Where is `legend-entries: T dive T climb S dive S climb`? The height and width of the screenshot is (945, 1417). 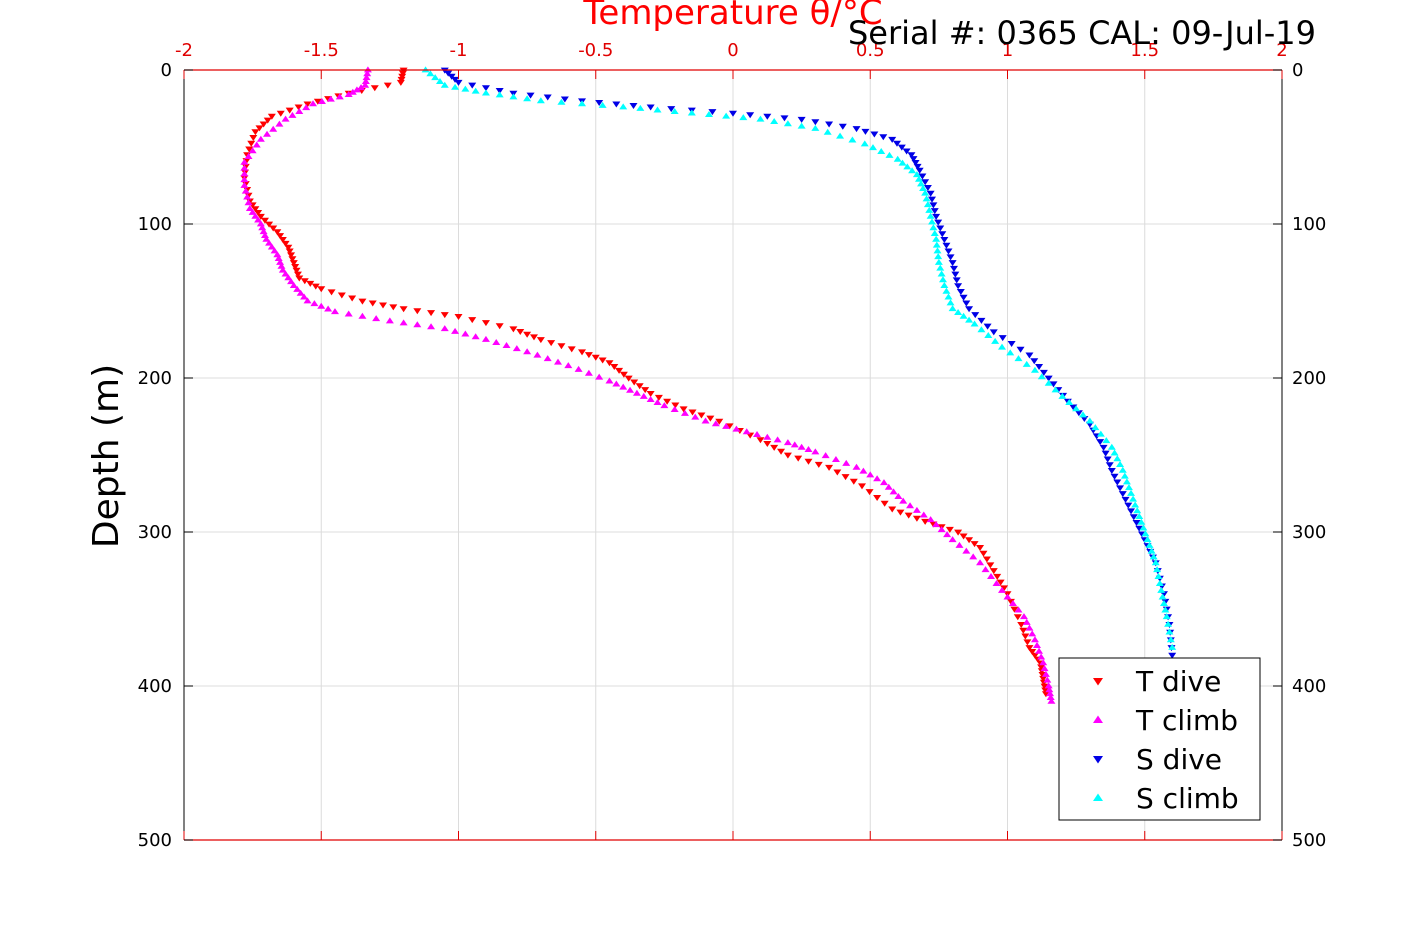 legend-entries: T dive T climb S dive S climb is located at coordinates (1166, 740).